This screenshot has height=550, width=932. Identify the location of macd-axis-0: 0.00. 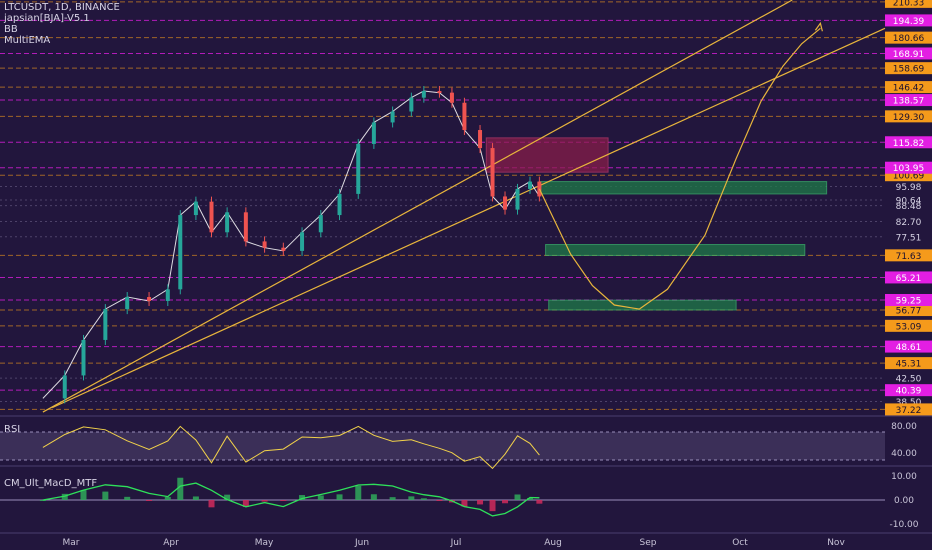
(904, 501).